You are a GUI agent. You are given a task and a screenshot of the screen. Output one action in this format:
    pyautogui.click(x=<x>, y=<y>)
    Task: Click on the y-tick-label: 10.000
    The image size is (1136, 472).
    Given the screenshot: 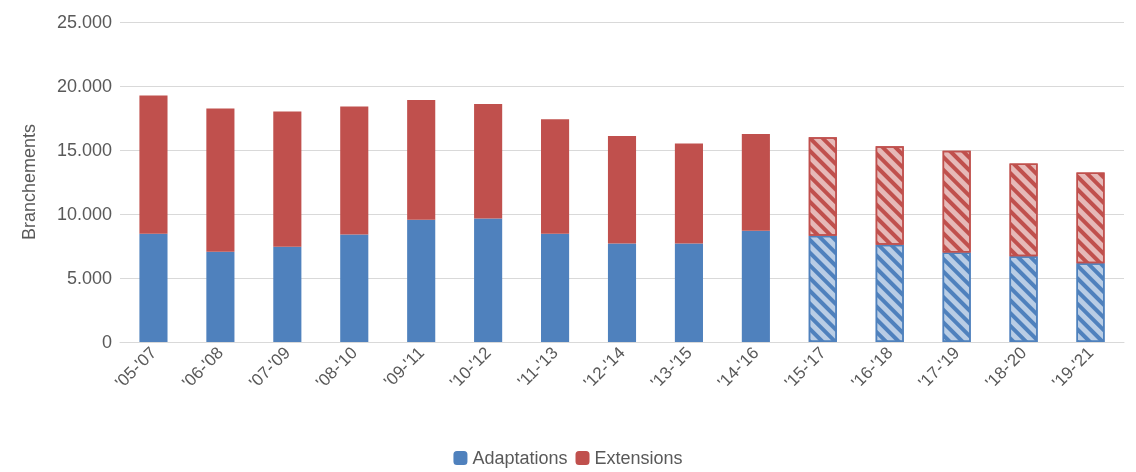 What is the action you would take?
    pyautogui.click(x=84, y=214)
    